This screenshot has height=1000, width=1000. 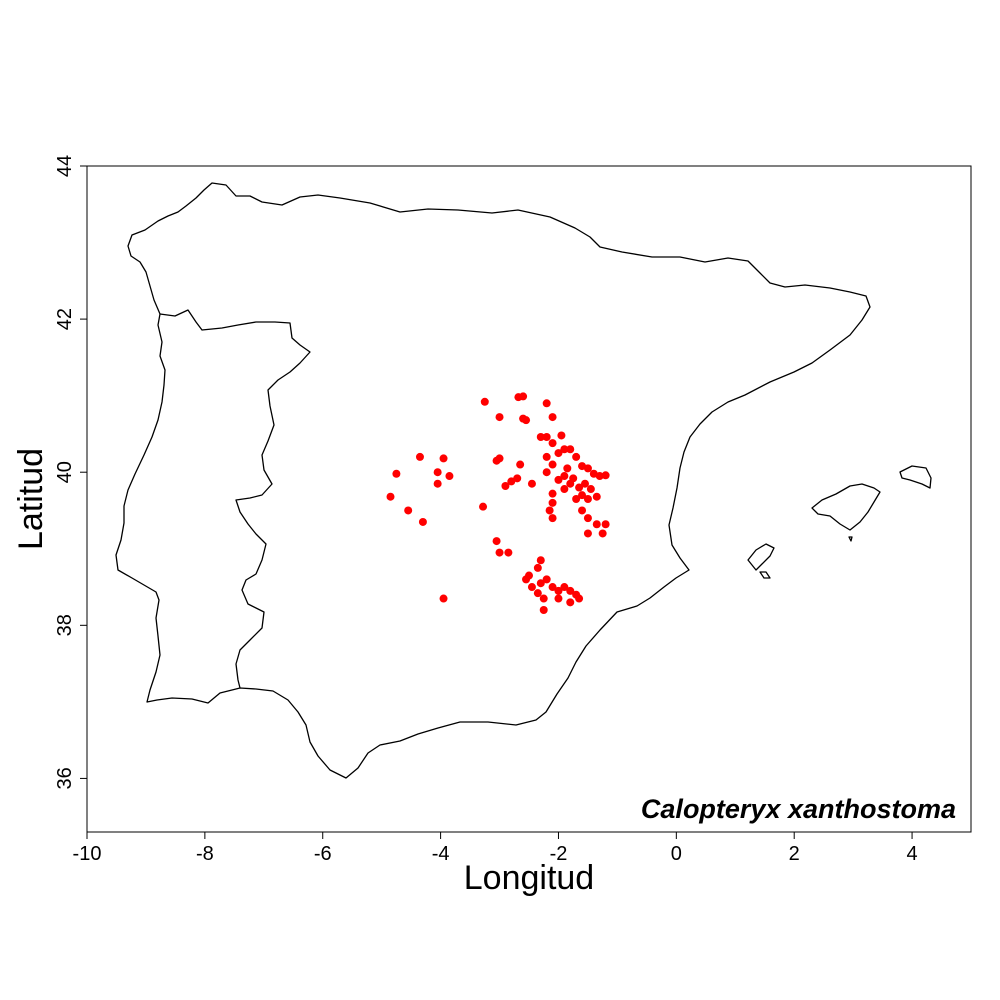 I want to click on x-tick-label: -6, so click(x=323, y=854).